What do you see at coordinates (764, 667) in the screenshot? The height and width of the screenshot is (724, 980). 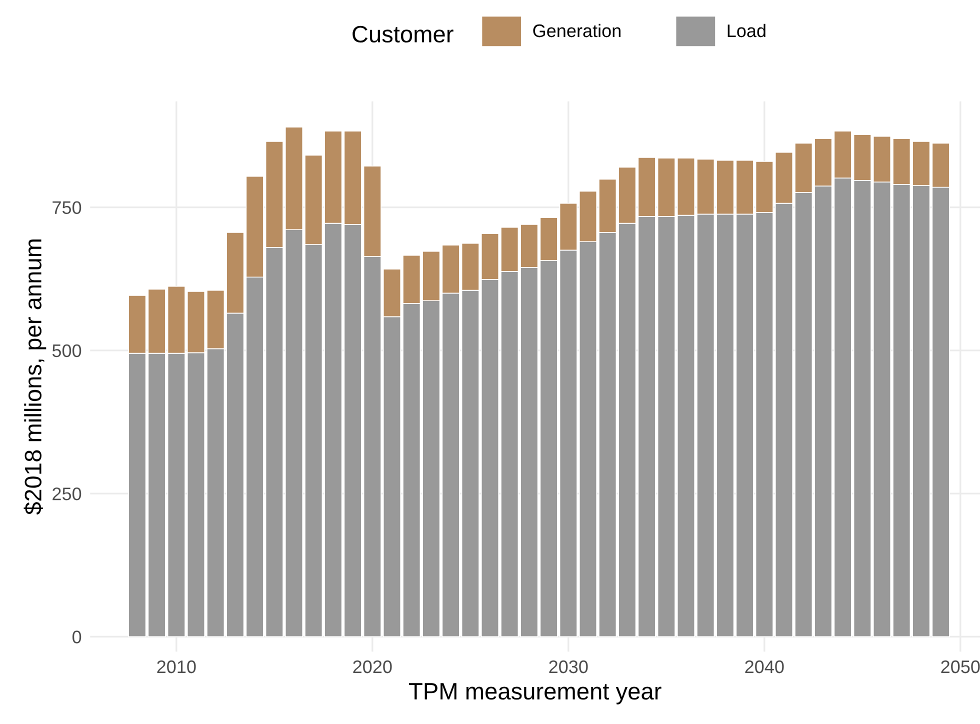 I see `x-tick-label: 2040` at bounding box center [764, 667].